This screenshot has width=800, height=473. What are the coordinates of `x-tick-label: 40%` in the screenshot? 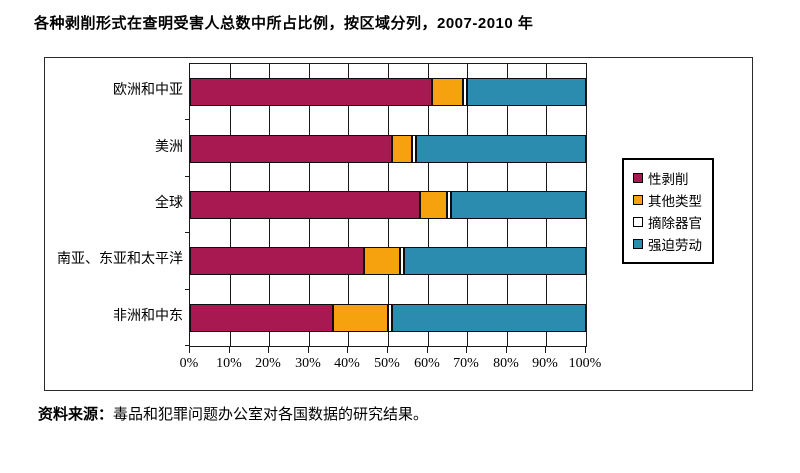 It's located at (347, 363).